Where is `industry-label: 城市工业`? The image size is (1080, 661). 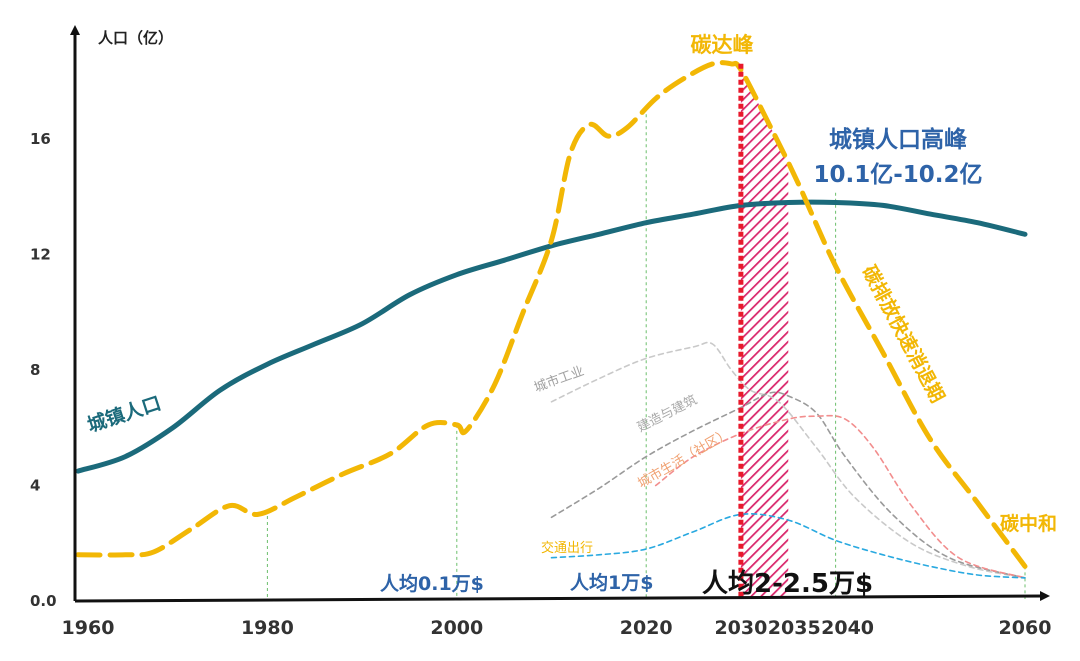 industry-label: 城市工业 is located at coordinates (559, 379).